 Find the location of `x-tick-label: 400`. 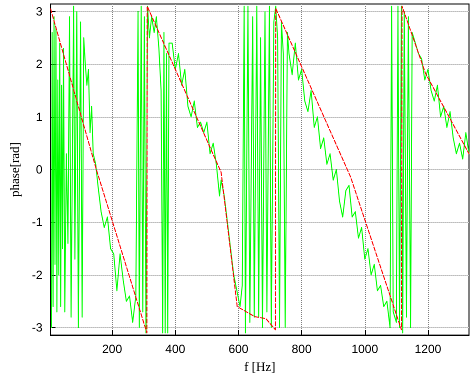

x-tick-label: 400 is located at coordinates (175, 349).